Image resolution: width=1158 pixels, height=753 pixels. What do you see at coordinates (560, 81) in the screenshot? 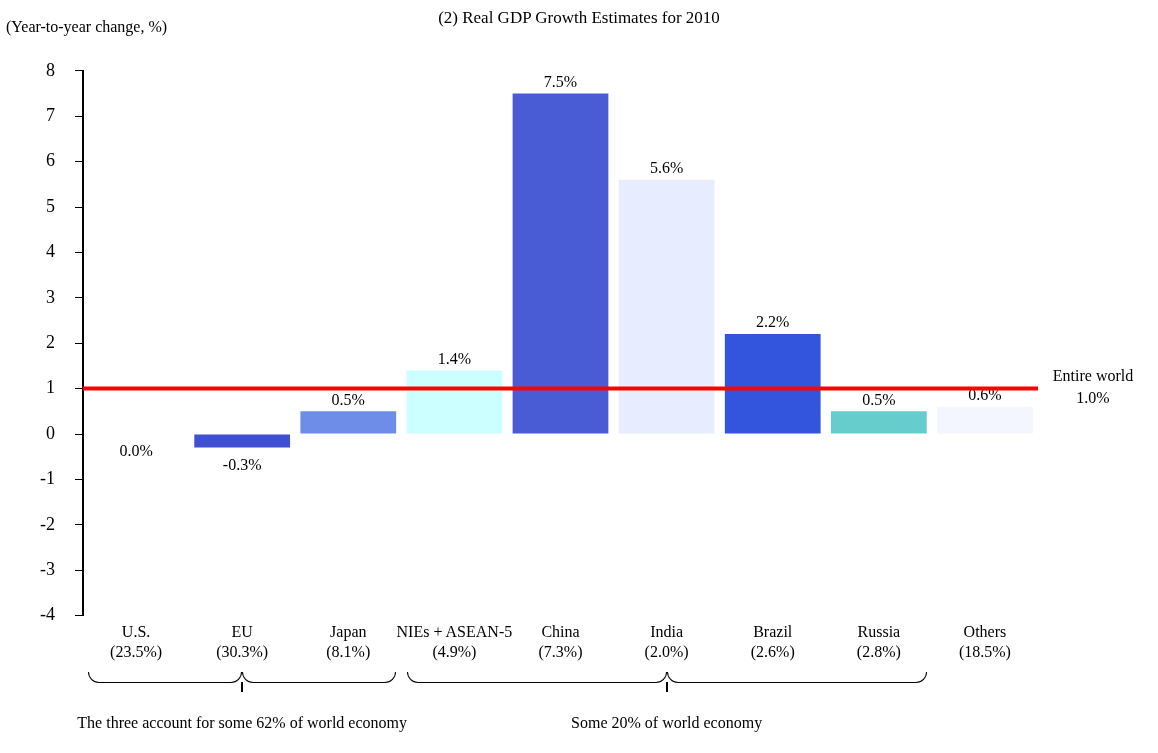
I see `data-label: 7.5%` at bounding box center [560, 81].